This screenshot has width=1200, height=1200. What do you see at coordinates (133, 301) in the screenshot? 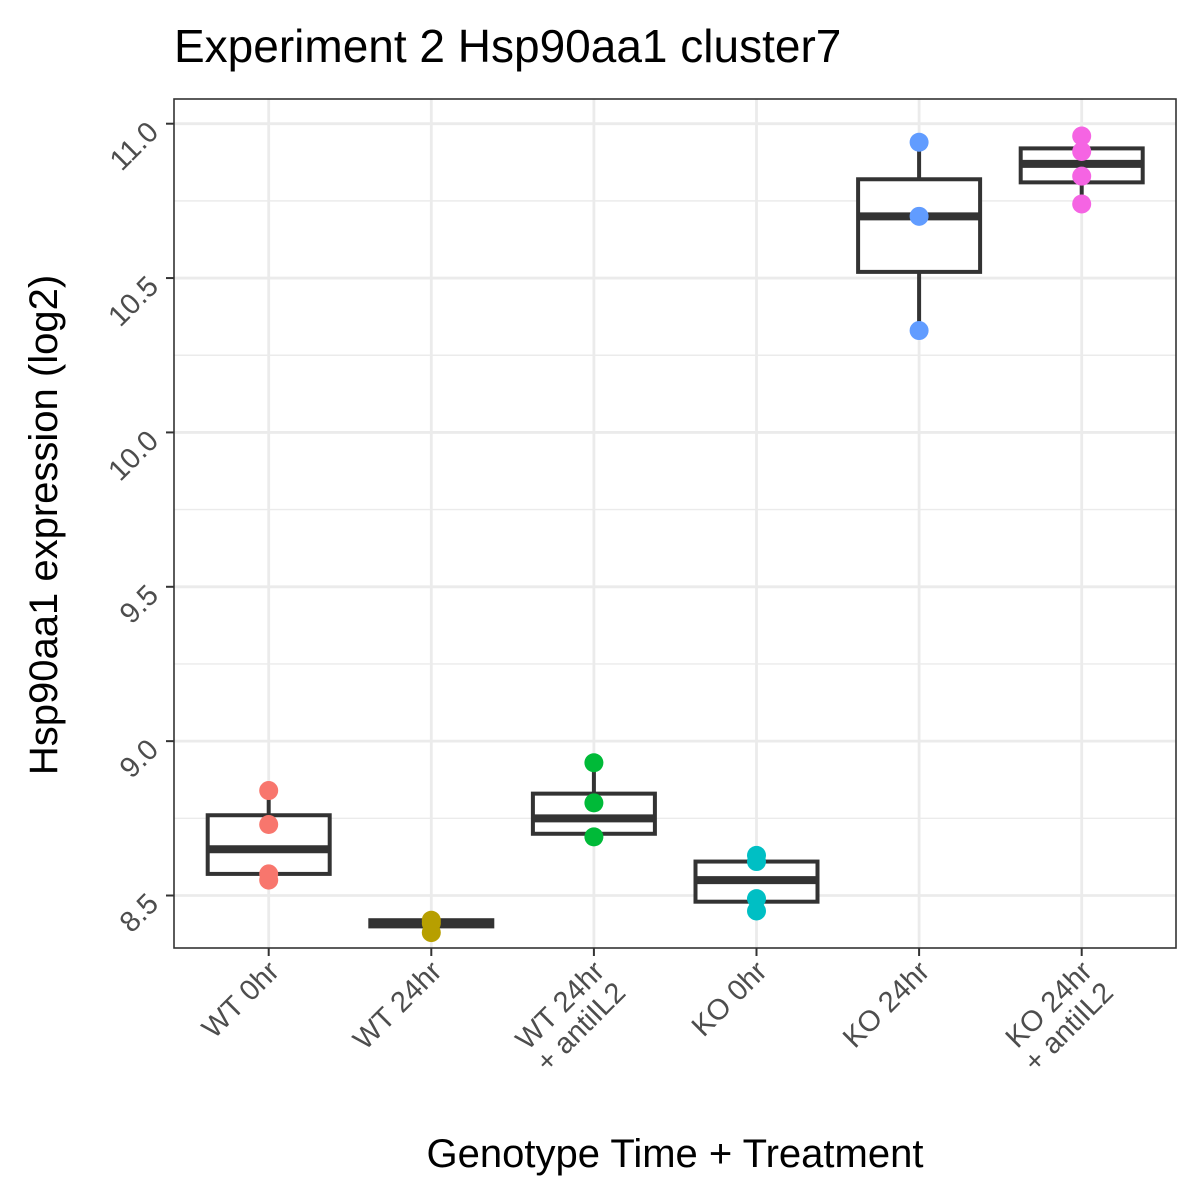
I see `y-tick-label: 10.5` at bounding box center [133, 301].